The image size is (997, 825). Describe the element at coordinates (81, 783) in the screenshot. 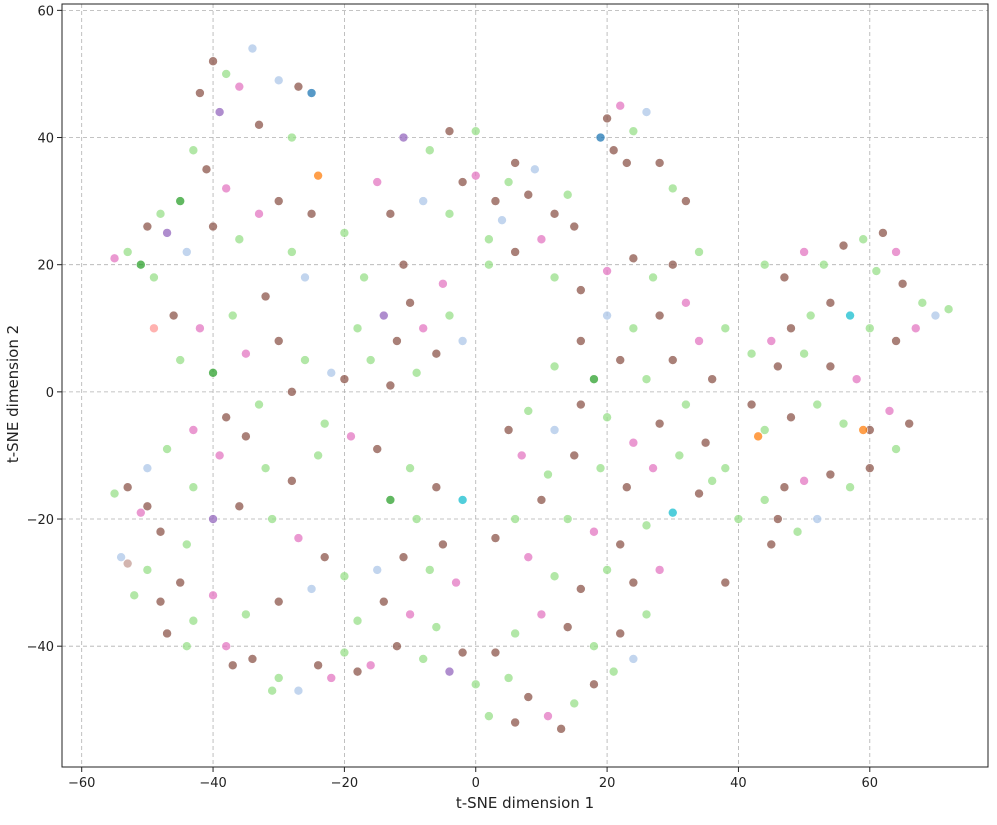

I see `x-tick-label: −60` at that location.